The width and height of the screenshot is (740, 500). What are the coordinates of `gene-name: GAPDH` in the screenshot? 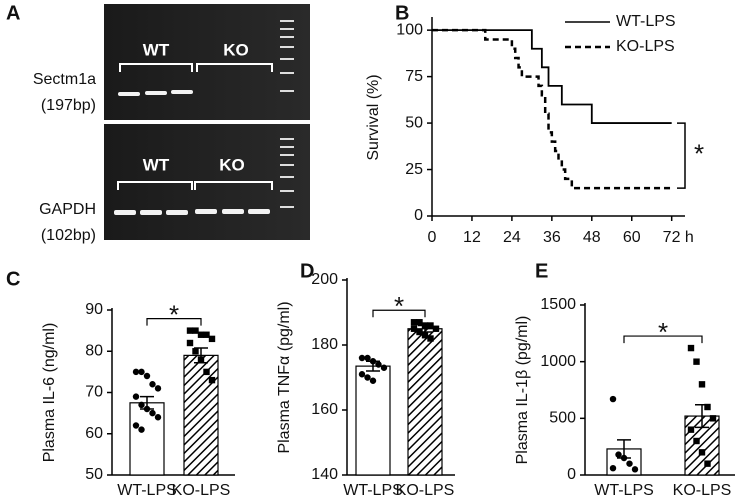 It's located at (67, 209).